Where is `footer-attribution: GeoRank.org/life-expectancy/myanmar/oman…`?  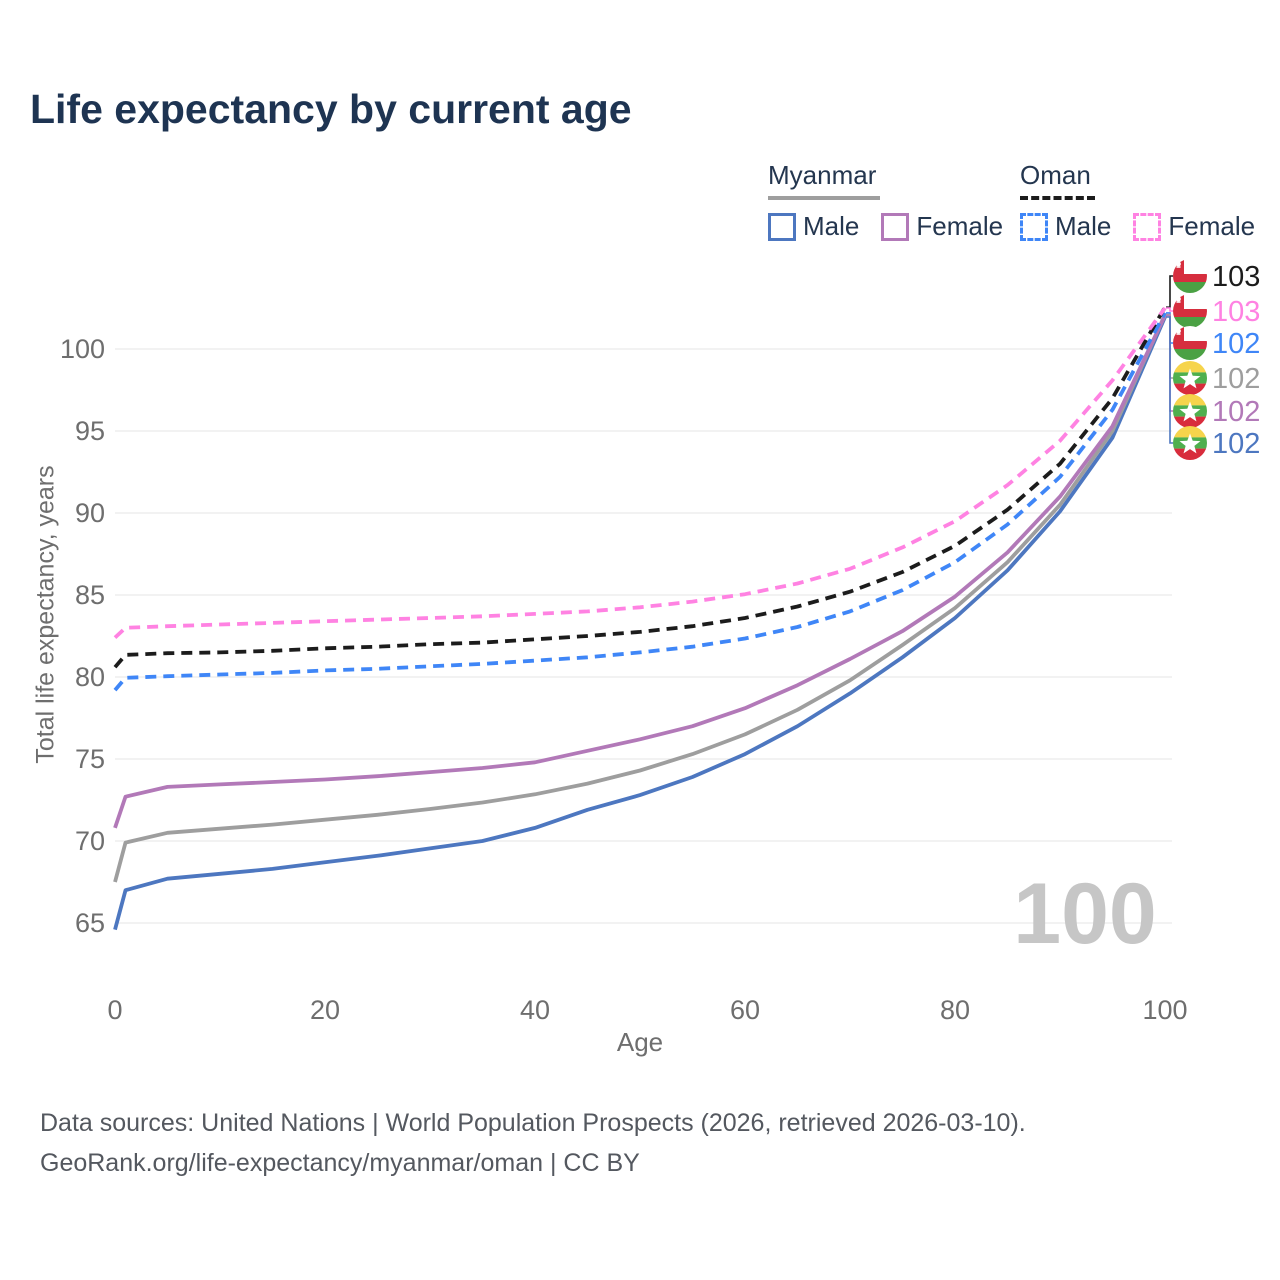
footer-attribution: GeoRank.org/life-expectancy/myanmar/oman… is located at coordinates (340, 1163).